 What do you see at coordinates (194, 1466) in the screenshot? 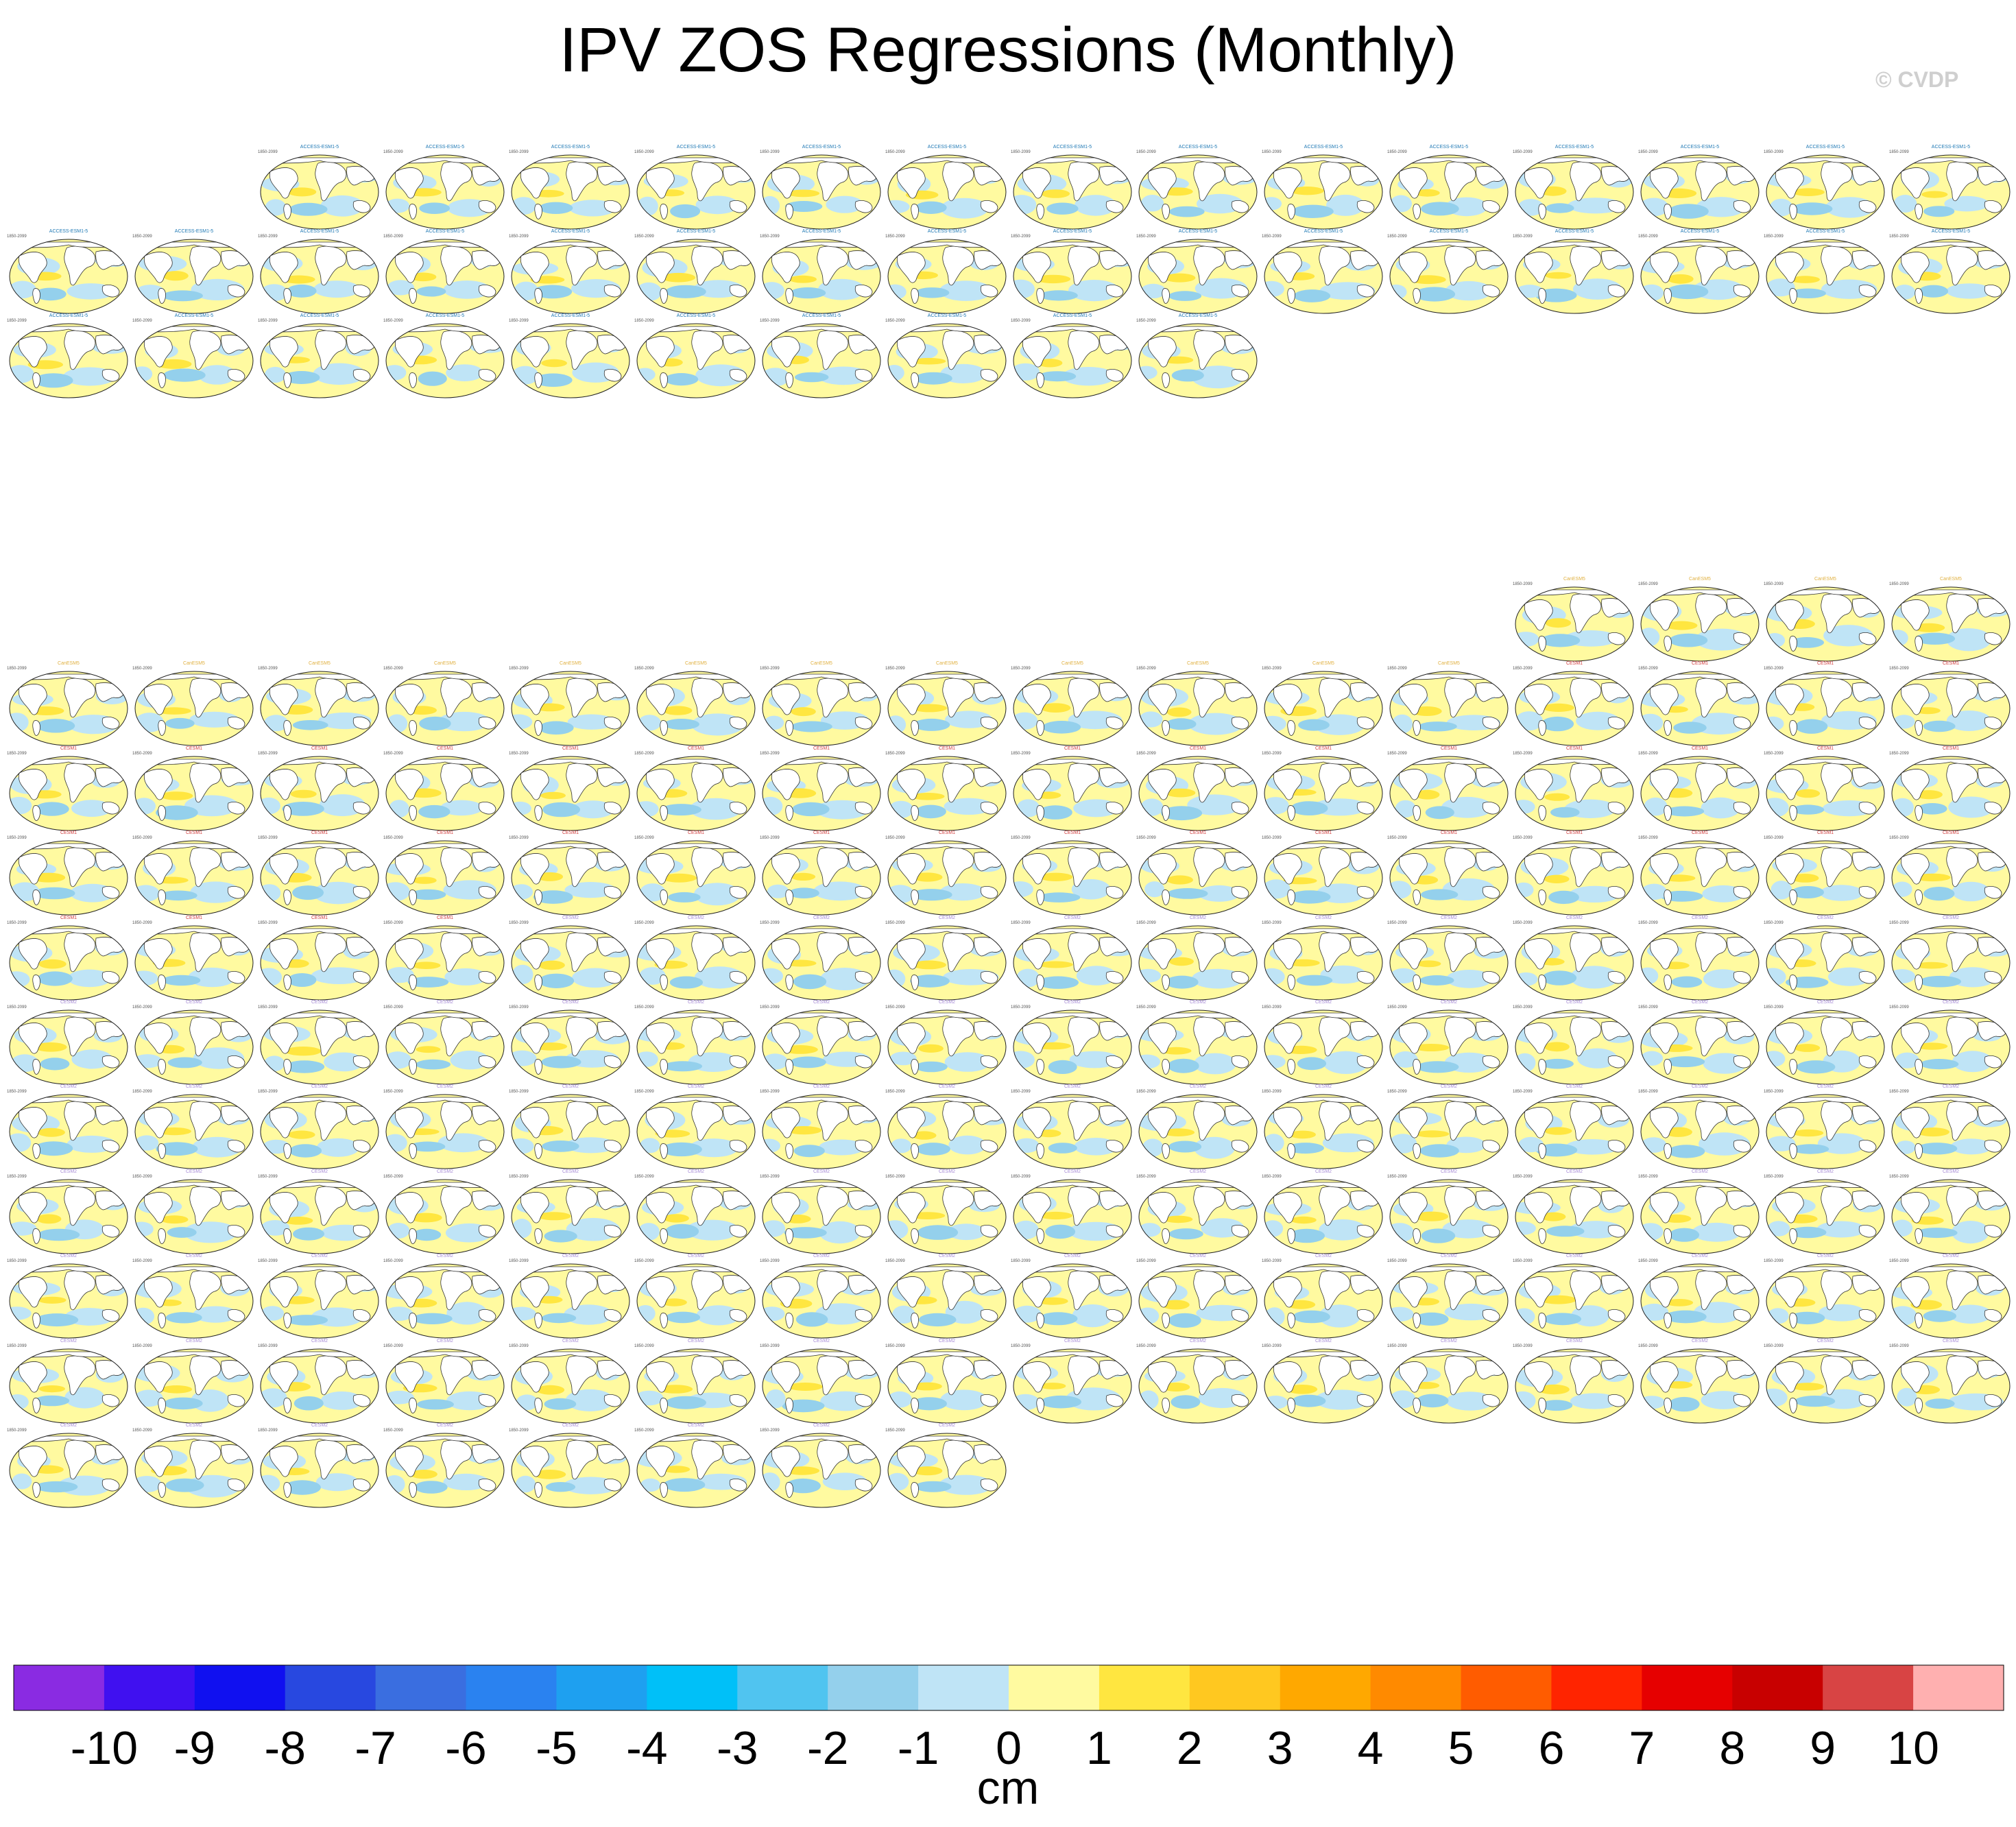
I see `cesm2-panel-94: CESM2 1850-2099` at bounding box center [194, 1466].